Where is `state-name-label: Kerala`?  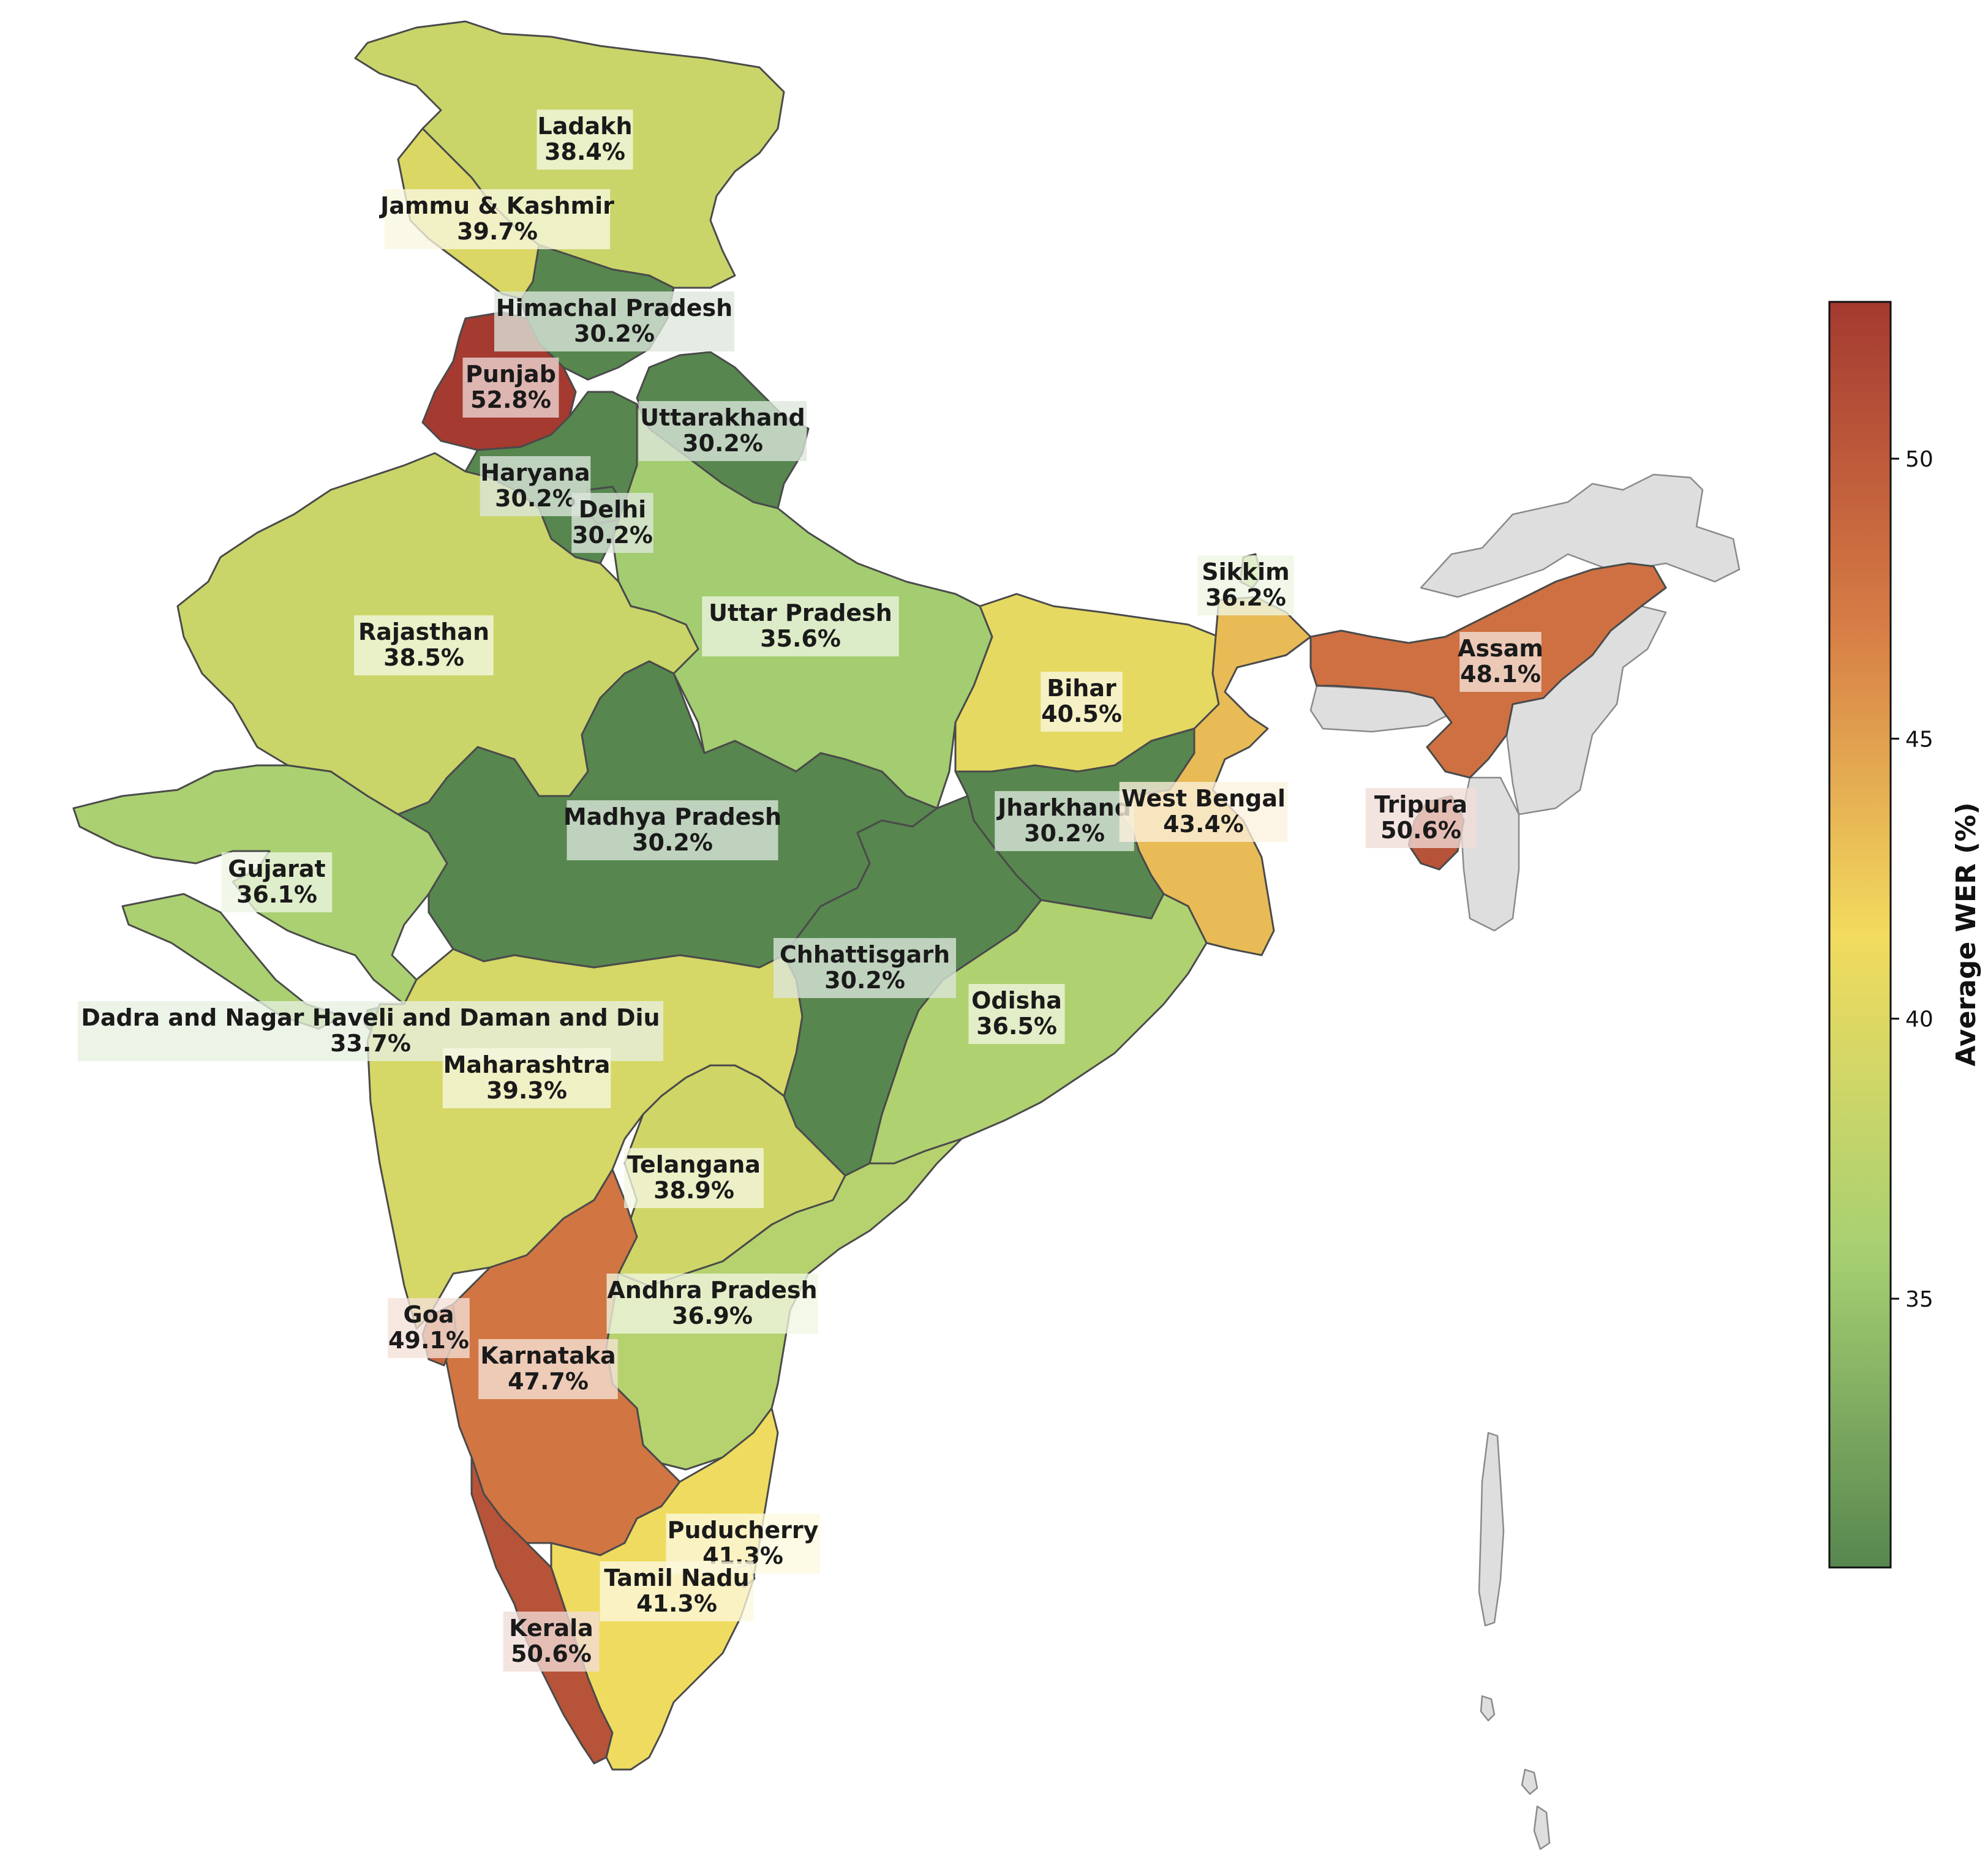
state-name-label: Kerala is located at coordinates (551, 1628).